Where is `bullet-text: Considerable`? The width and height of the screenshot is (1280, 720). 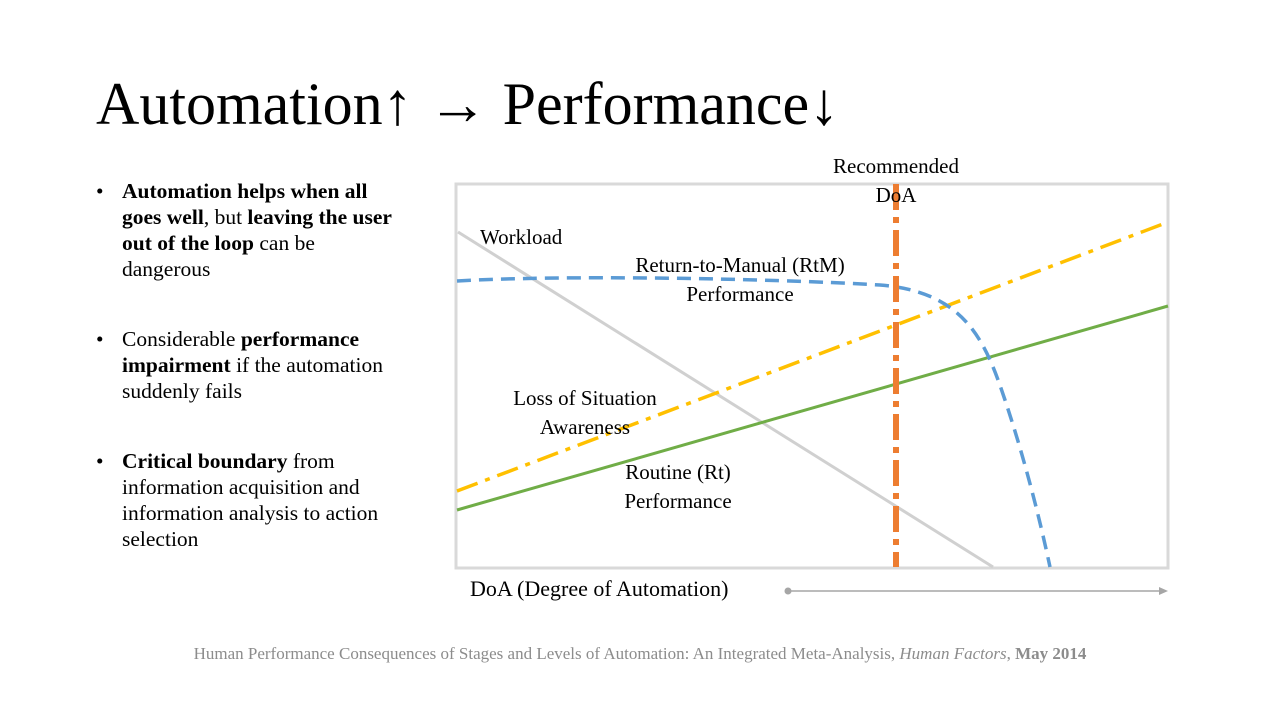
bullet-text: Considerable is located at coordinates (181, 339).